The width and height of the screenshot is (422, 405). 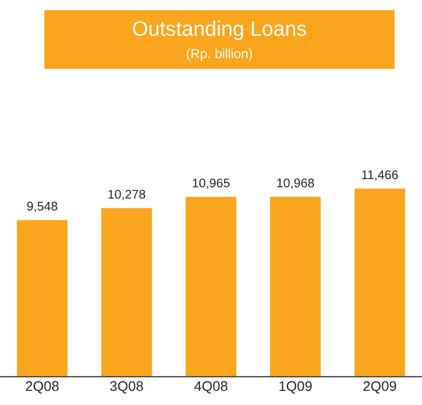 What do you see at coordinates (295, 183) in the screenshot?
I see `data-label: 10,968` at bounding box center [295, 183].